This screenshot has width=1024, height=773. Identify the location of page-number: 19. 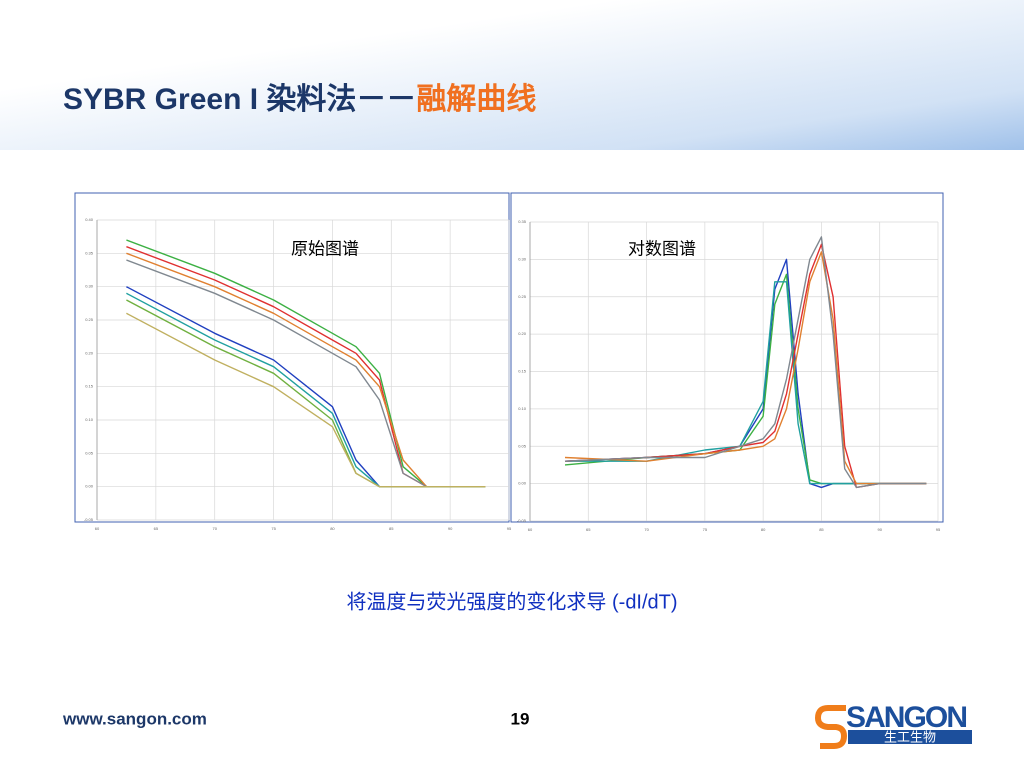
(520, 718).